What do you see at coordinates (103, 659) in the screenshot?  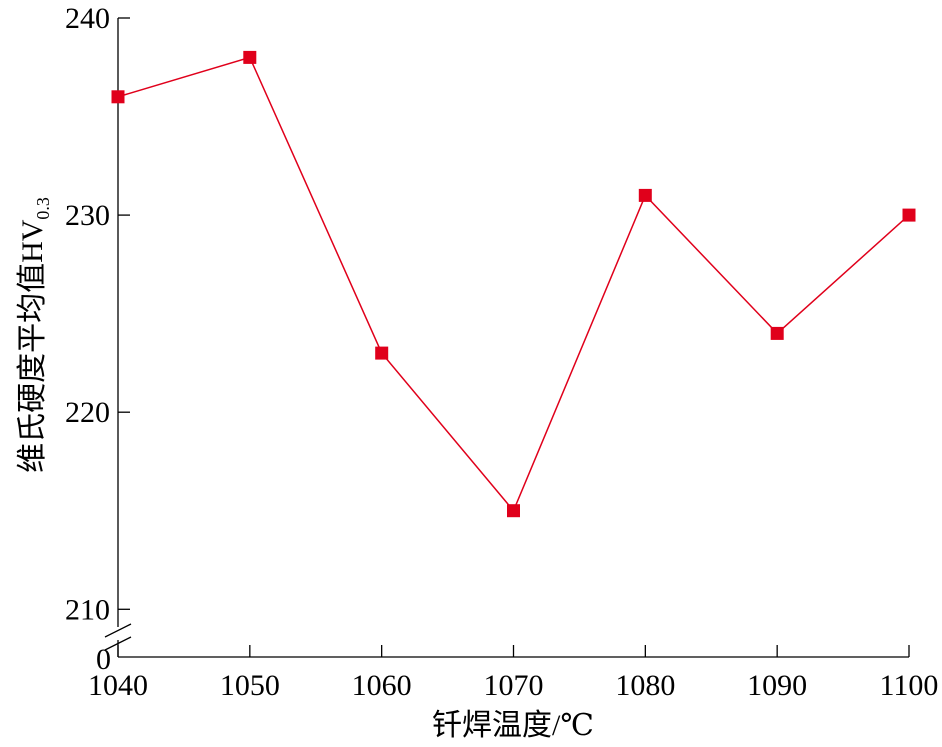 I see `y-zero-label: 0` at bounding box center [103, 659].